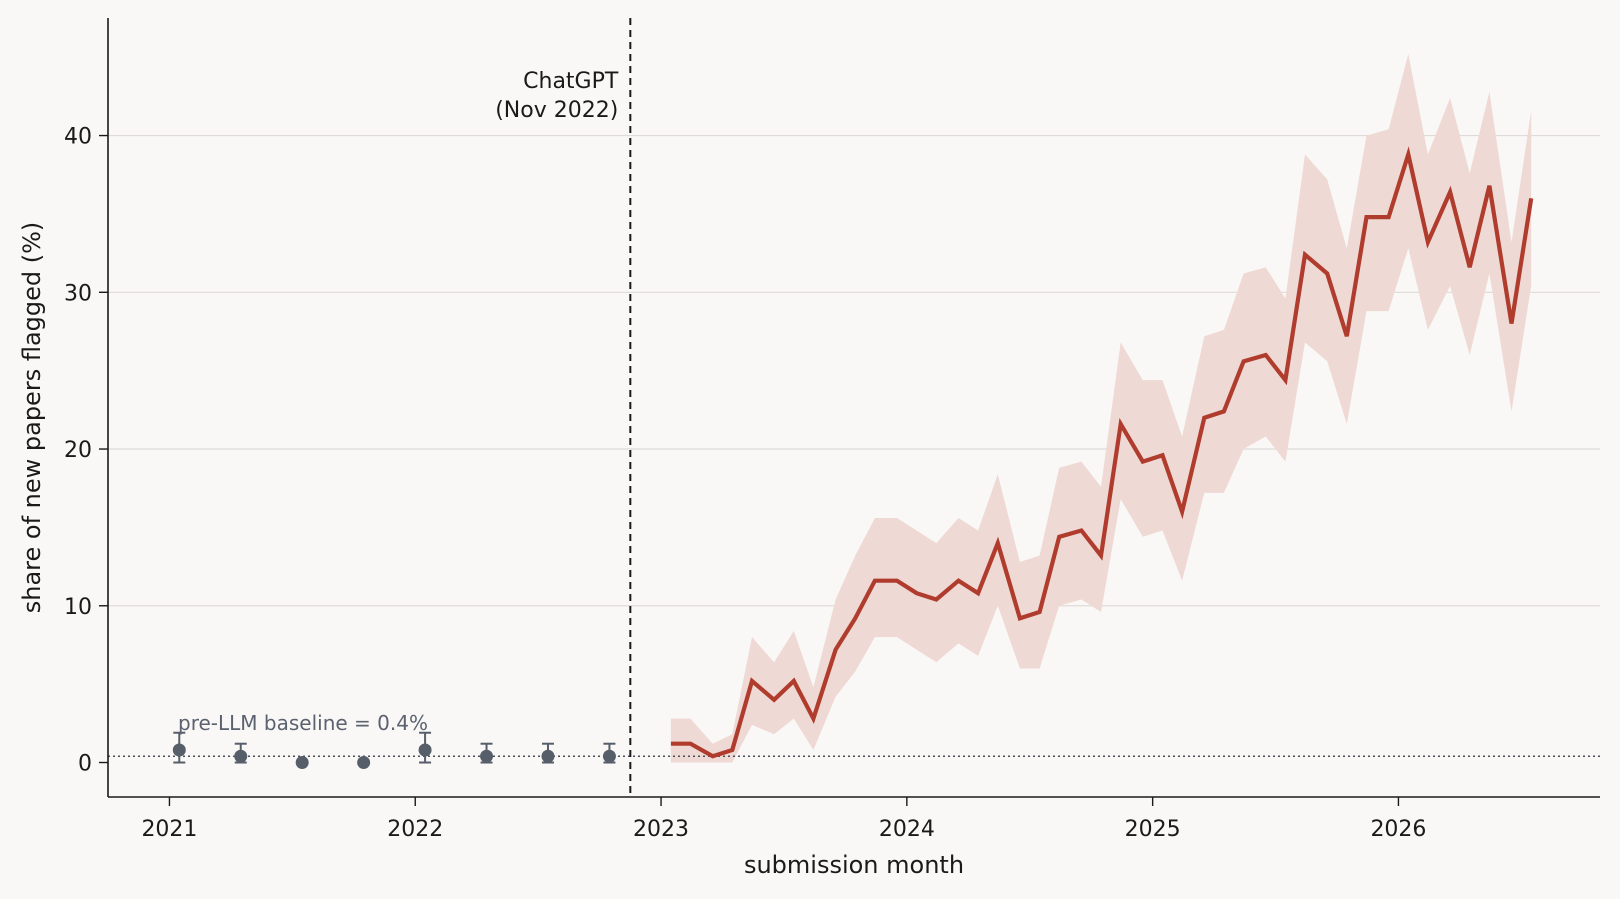  I want to click on y-tick-label: 40, so click(78, 137).